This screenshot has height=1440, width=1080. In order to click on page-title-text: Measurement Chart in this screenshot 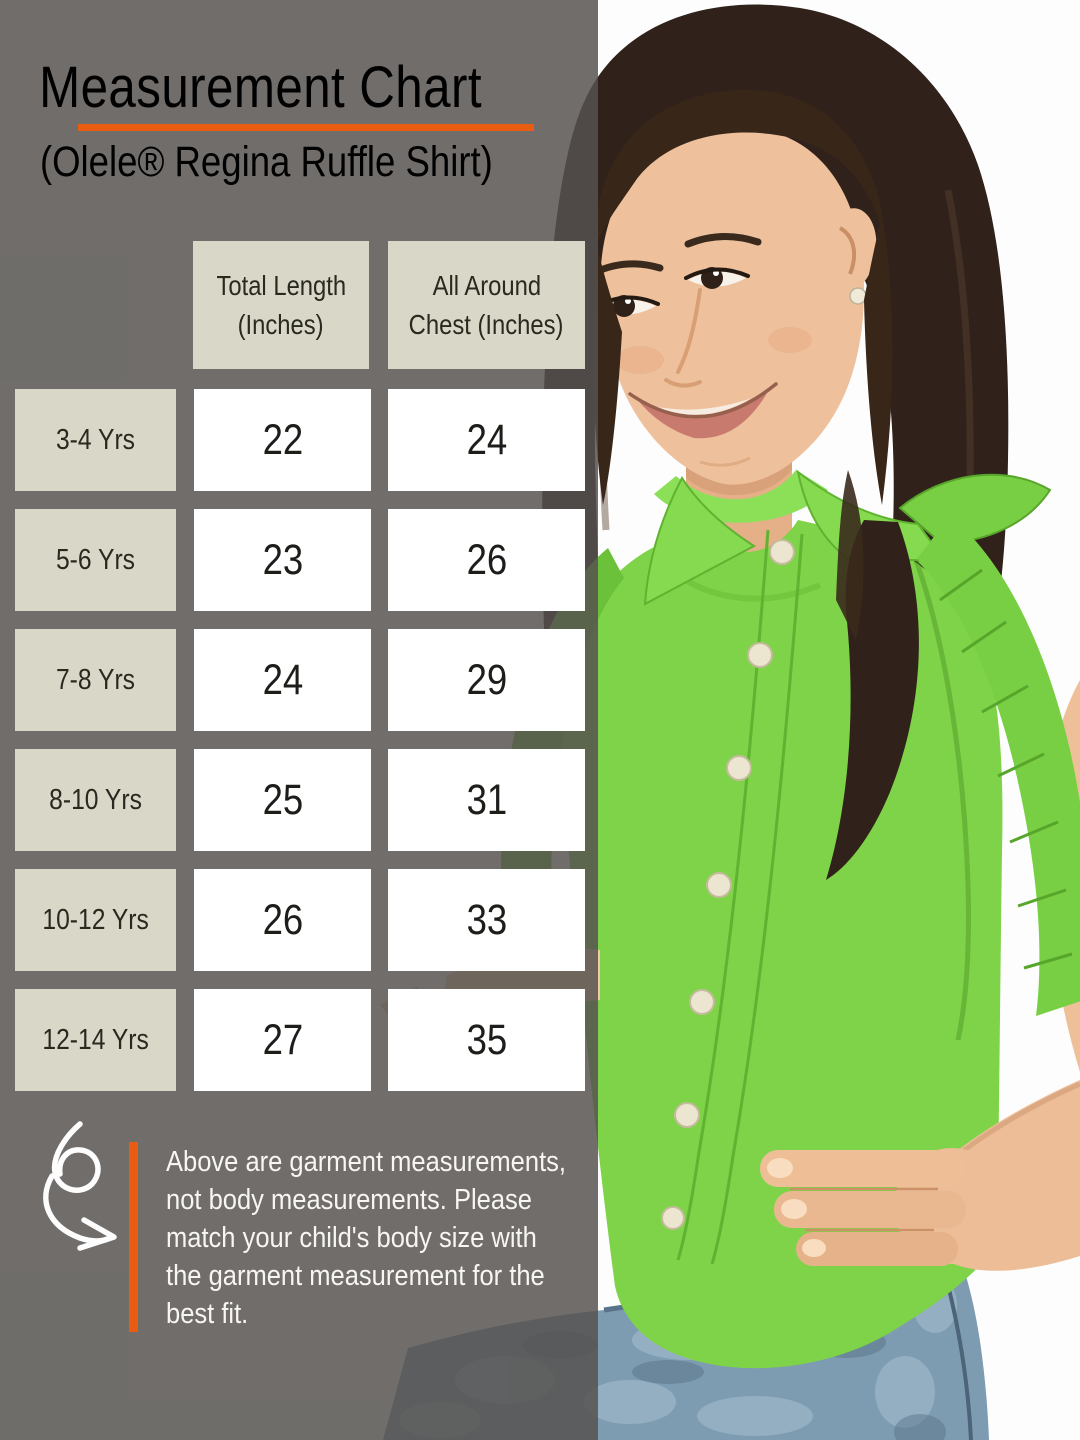, I will do `click(260, 87)`.